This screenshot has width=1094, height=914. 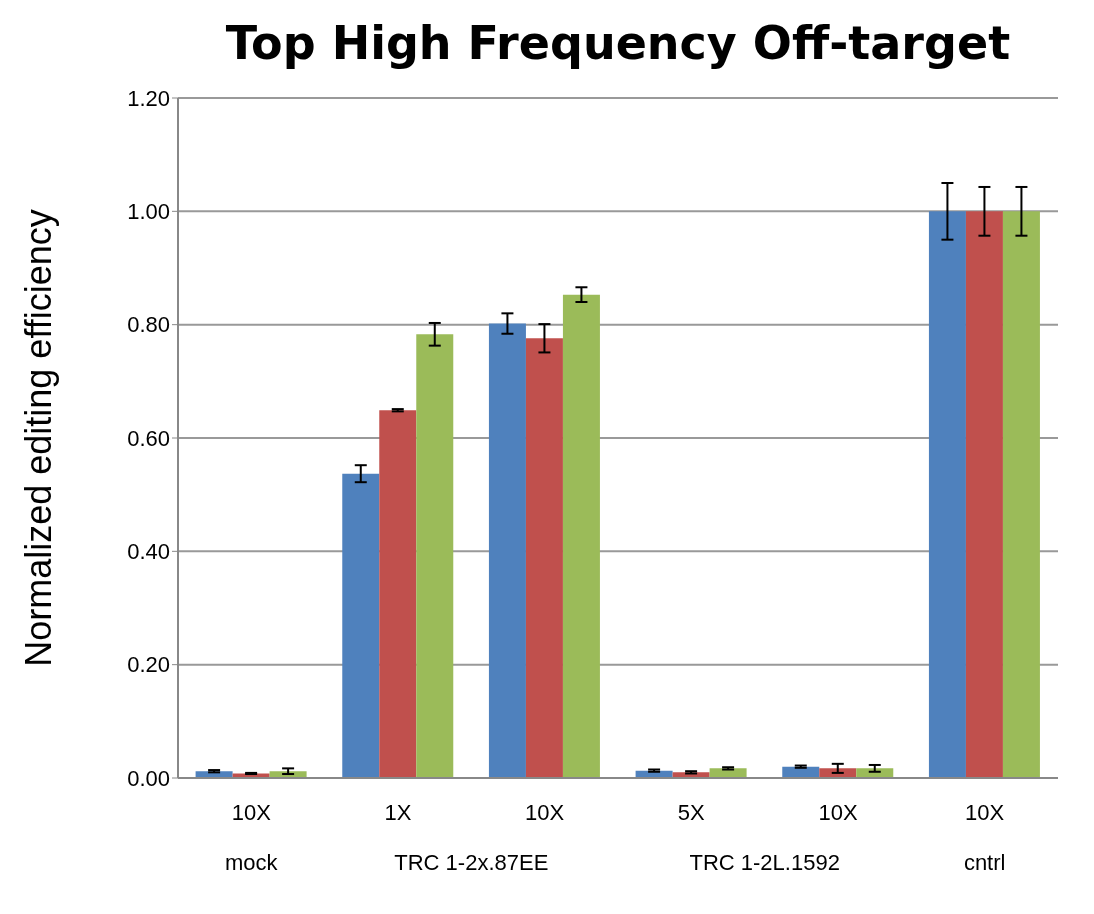 I want to click on text: cntrl, so click(x=984, y=863).